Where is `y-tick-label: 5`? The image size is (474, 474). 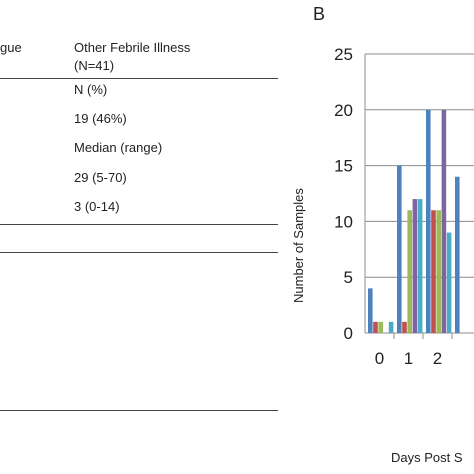 y-tick-label: 5 is located at coordinates (348, 277).